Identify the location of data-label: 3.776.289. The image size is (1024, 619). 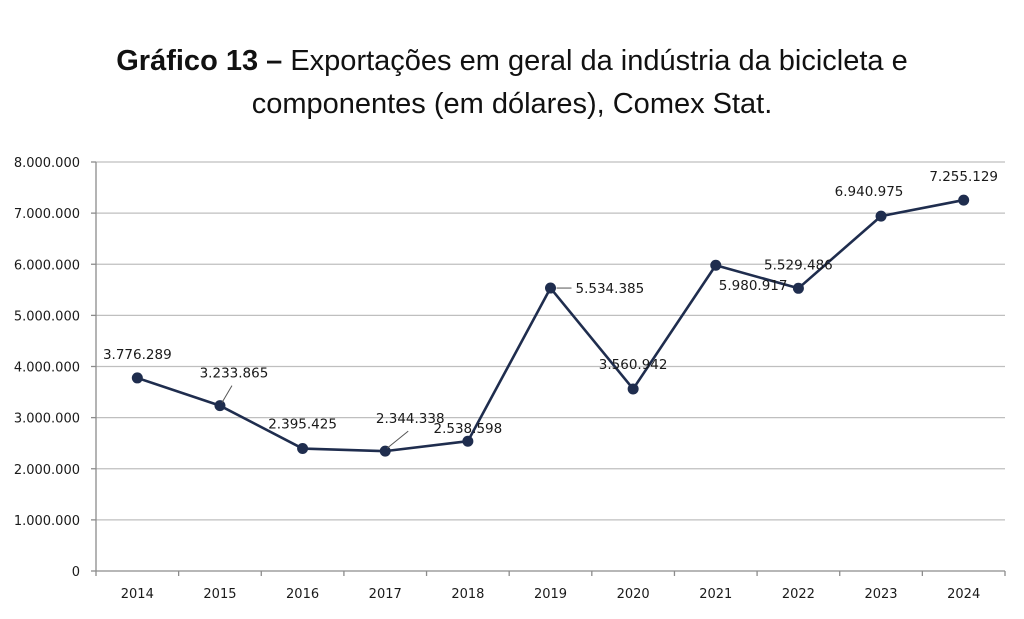
(137, 355).